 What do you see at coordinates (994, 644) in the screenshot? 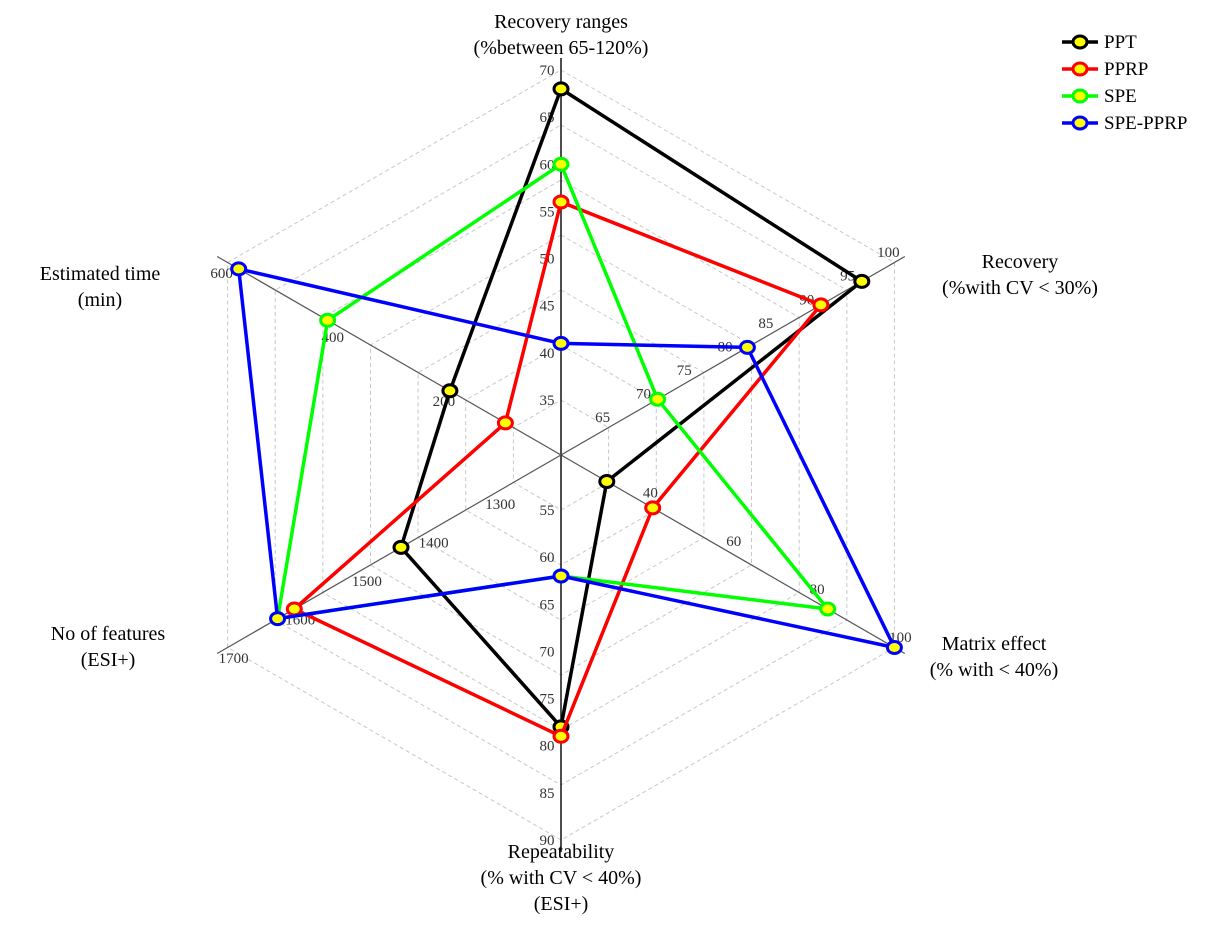
I see `axis-label-line: Matrix effect` at bounding box center [994, 644].